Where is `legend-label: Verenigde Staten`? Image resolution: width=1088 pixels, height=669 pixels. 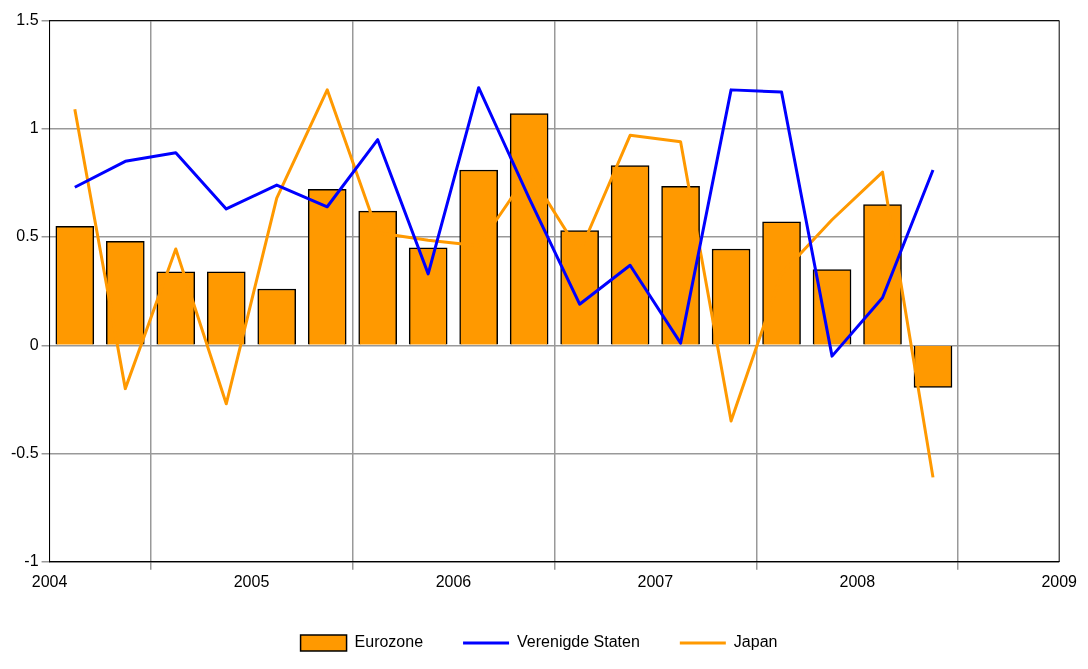
legend-label: Verenigde Staten is located at coordinates (578, 642).